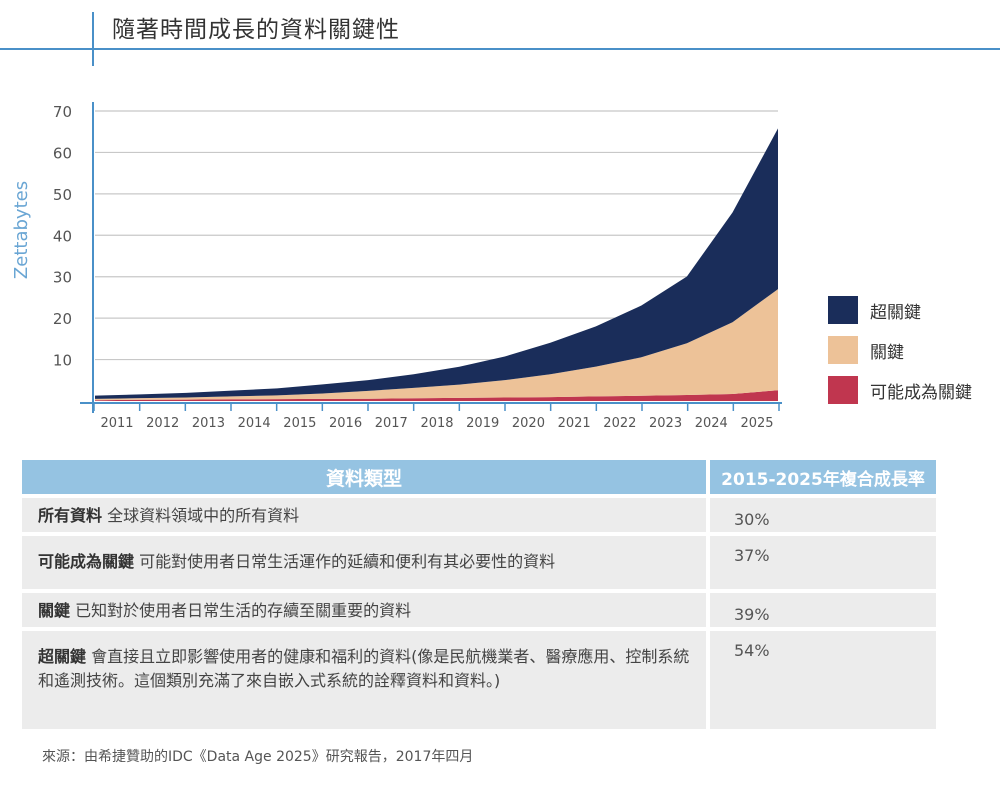 The width and height of the screenshot is (1000, 796). What do you see at coordinates (21, 230) in the screenshot?
I see `y-axis-label: Zettabytes` at bounding box center [21, 230].